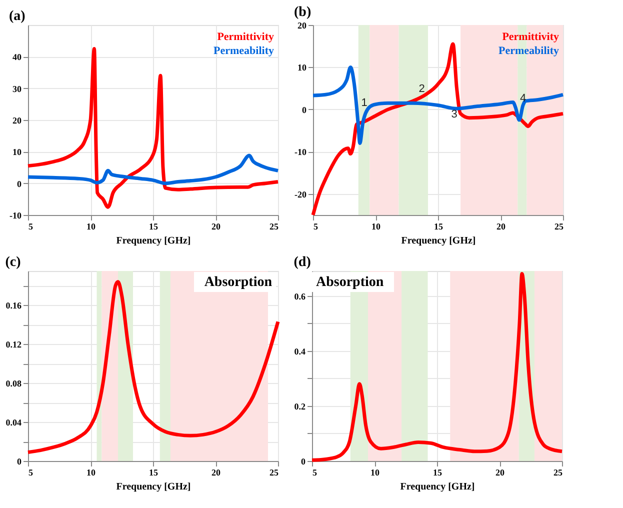 This screenshot has height=508, width=623. Describe the element at coordinates (303, 262) in the screenshot. I see `chart-title: (d)` at that location.